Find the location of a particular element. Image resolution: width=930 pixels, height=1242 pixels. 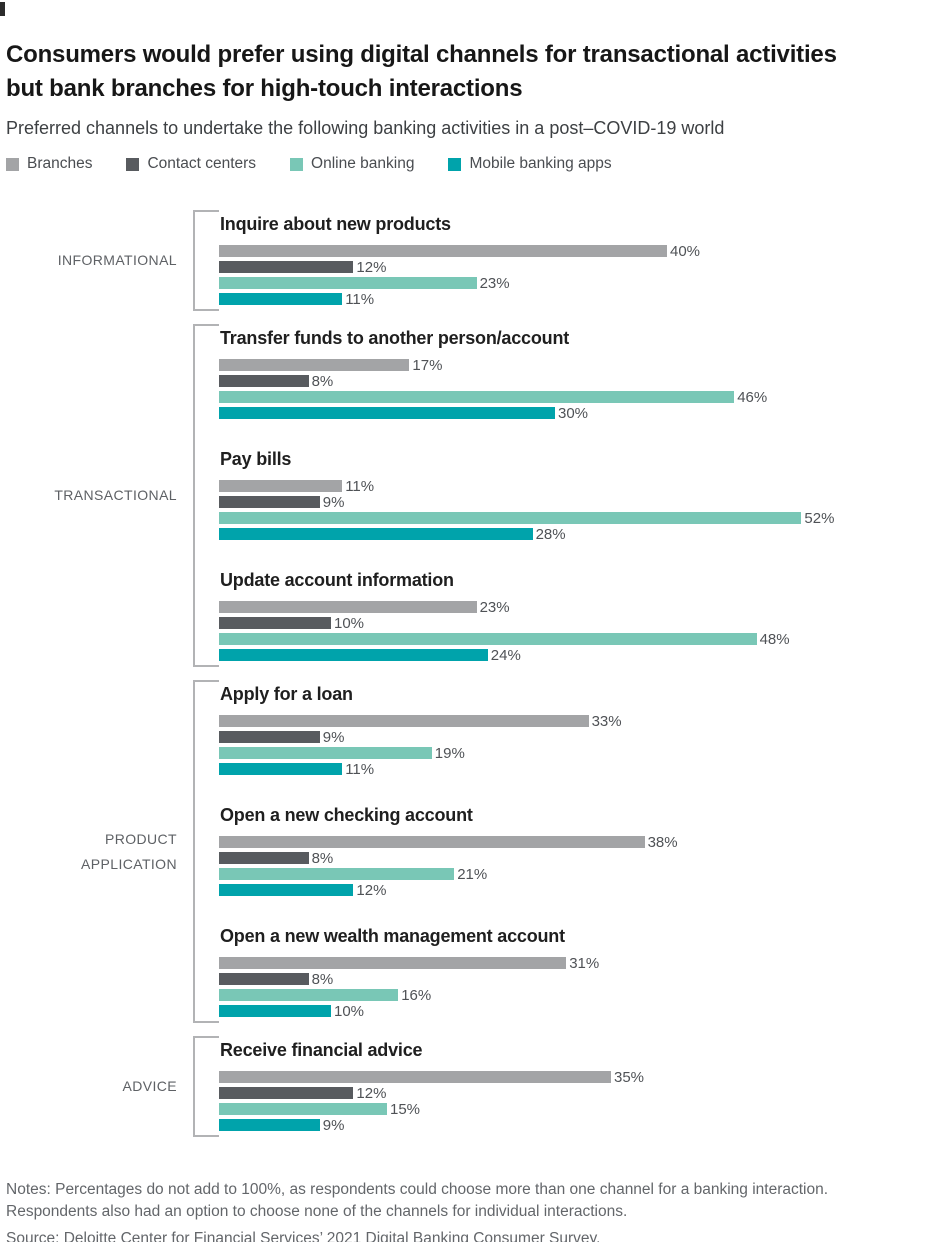

legend-label: Online banking is located at coordinates (363, 163).